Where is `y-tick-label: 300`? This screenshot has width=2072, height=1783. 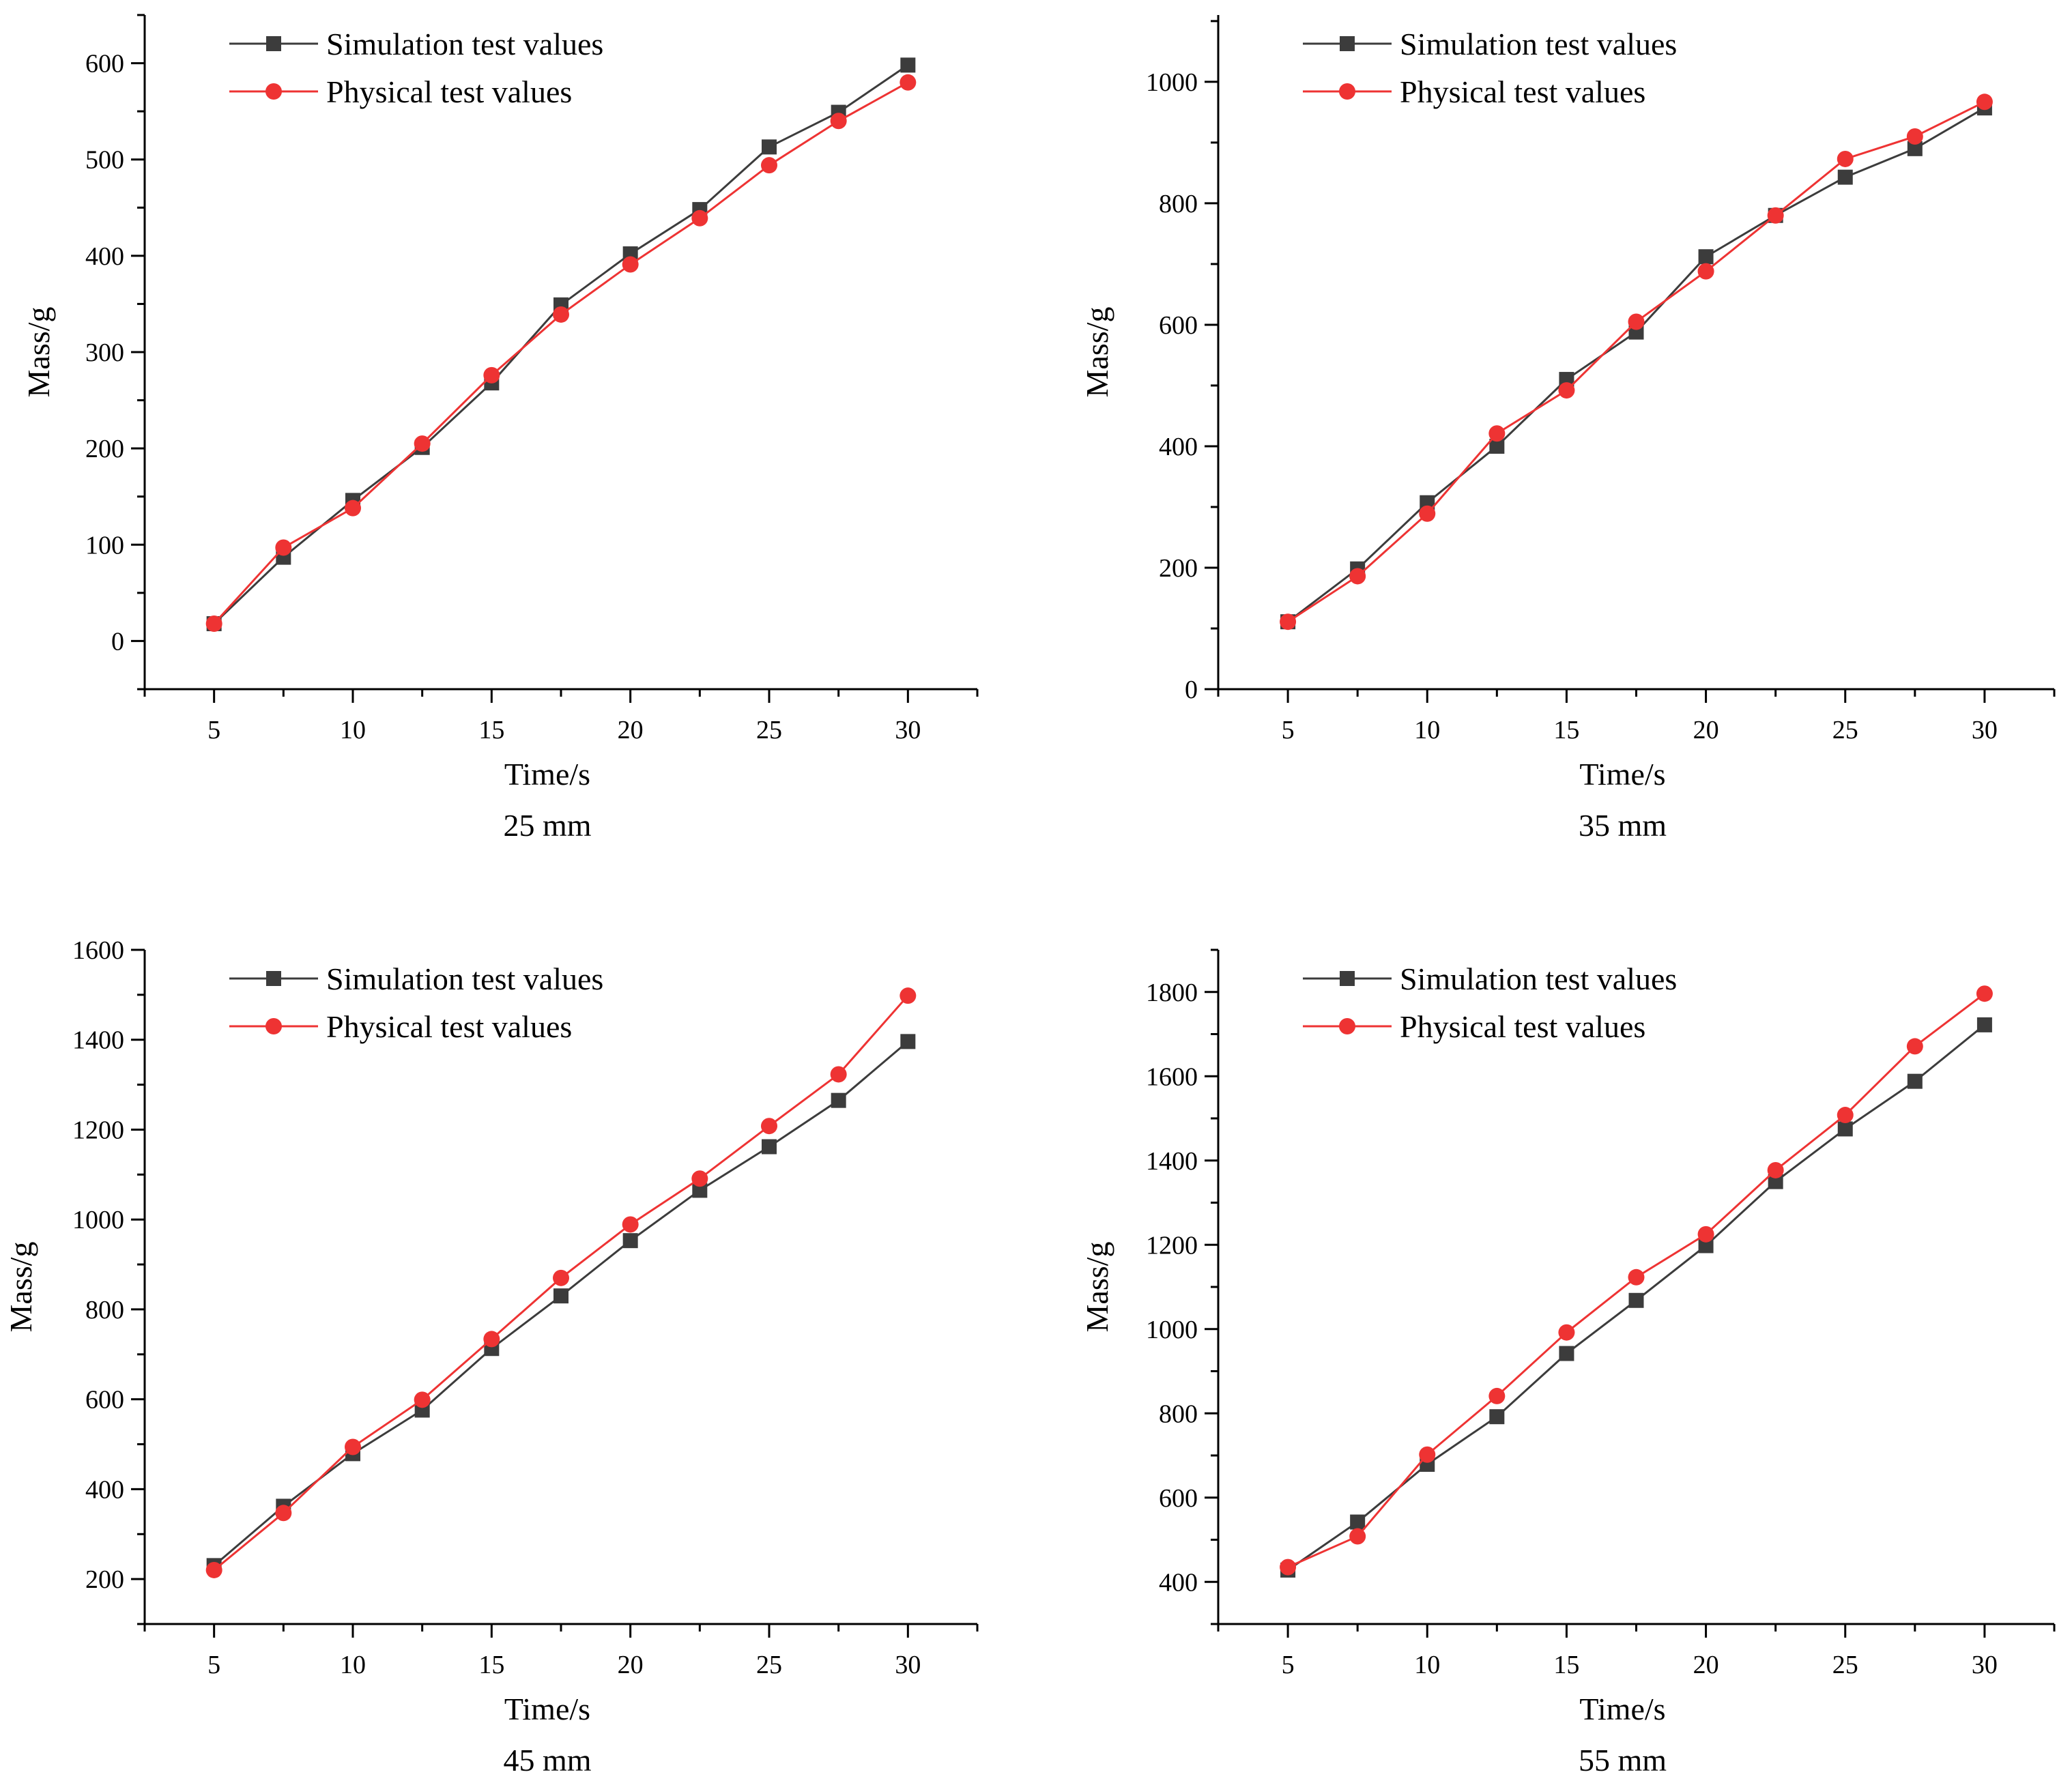
y-tick-label: 300 is located at coordinates (104, 352).